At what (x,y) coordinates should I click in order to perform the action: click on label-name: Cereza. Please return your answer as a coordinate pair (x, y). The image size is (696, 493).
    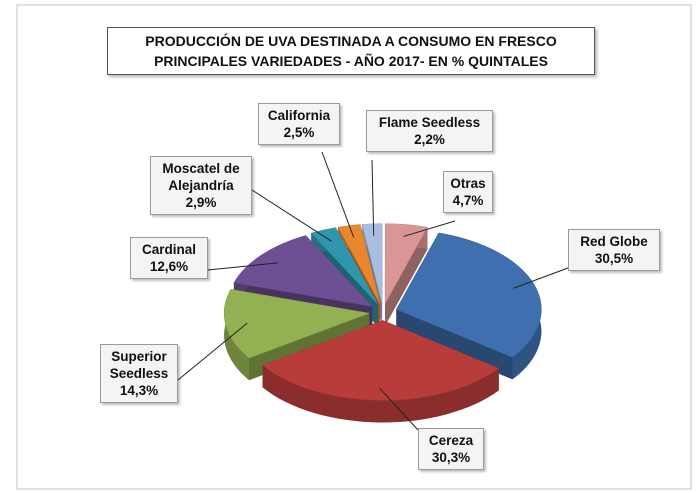
    Looking at the image, I should click on (451, 440).